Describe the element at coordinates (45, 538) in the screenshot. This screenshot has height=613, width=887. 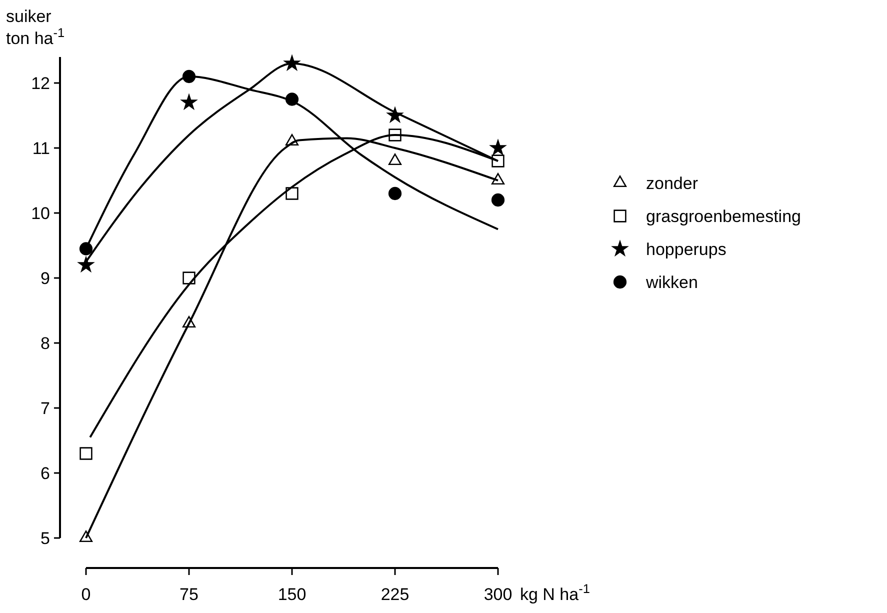
I see `y-tick-label: 5` at that location.